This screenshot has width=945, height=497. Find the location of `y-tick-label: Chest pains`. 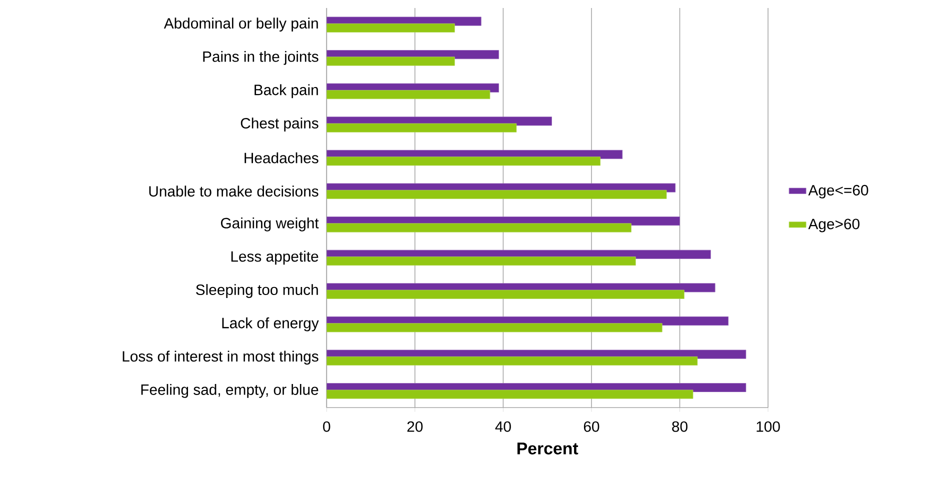

y-tick-label: Chest pains is located at coordinates (279, 125).